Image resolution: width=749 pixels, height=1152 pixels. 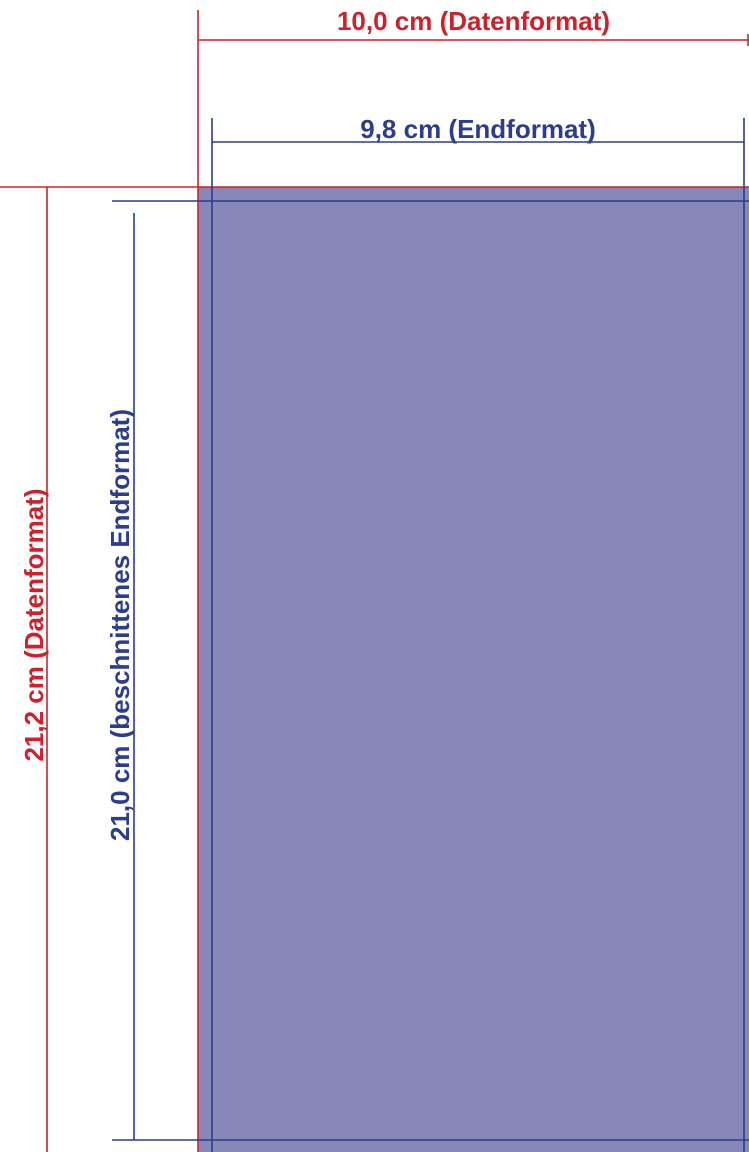 What do you see at coordinates (473, 21) in the screenshot?
I see `data-width-label: 10,0 cm (Datenformat)` at bounding box center [473, 21].